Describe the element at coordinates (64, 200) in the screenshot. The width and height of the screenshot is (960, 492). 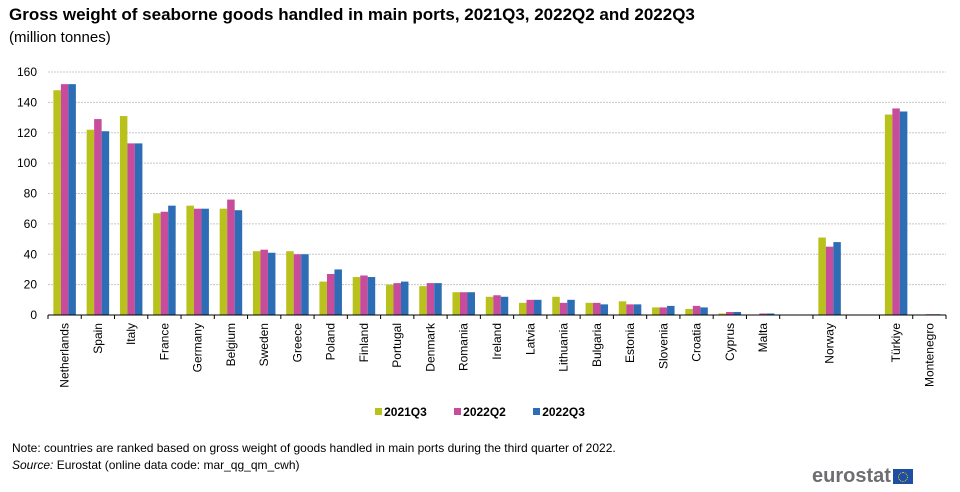
I see `bar-2022q2-netherlands` at that location.